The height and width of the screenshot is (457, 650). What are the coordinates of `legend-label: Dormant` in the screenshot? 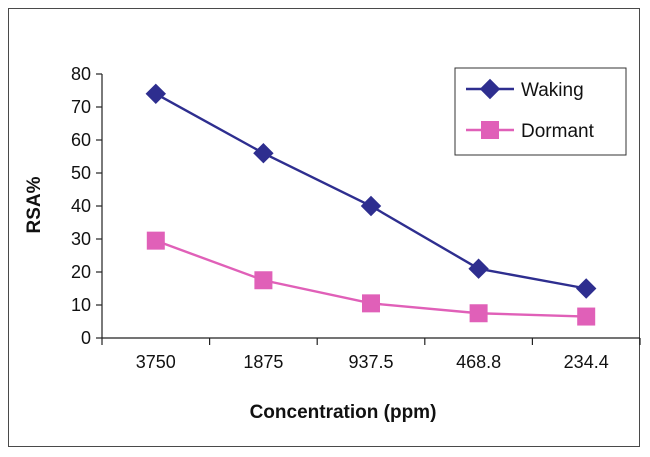 It's located at (558, 131).